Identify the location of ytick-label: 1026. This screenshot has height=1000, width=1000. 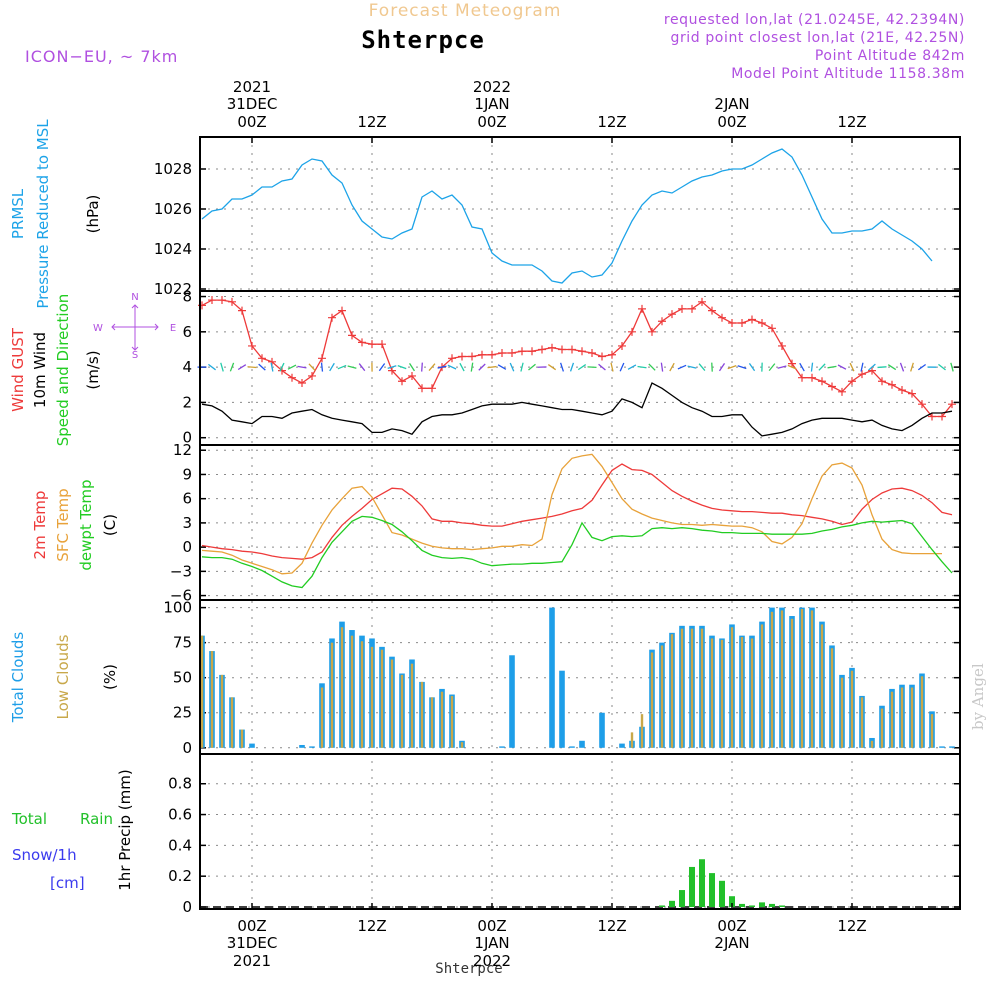
(173, 209).